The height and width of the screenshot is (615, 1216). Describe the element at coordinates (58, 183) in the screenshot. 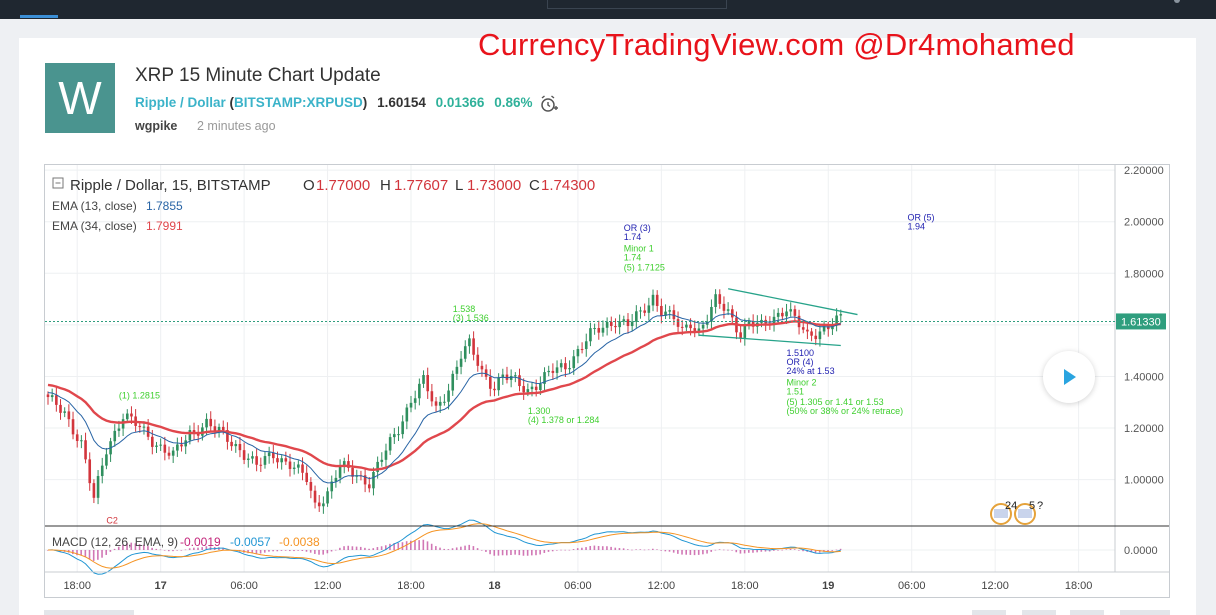

I see `collapse-legend-icon` at that location.